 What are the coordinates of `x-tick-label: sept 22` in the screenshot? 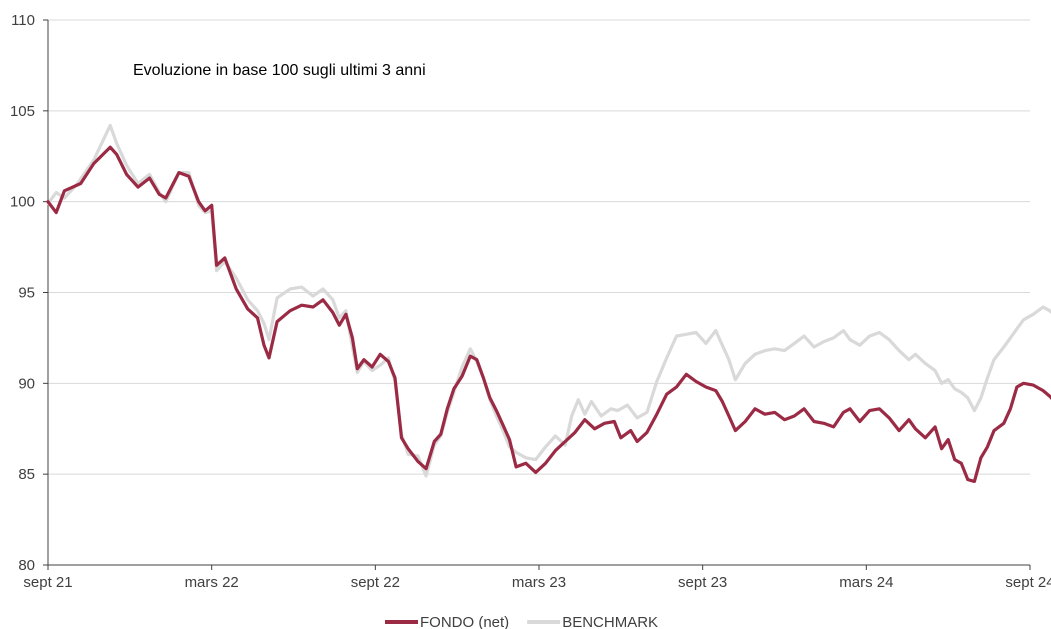 It's located at (375, 582).